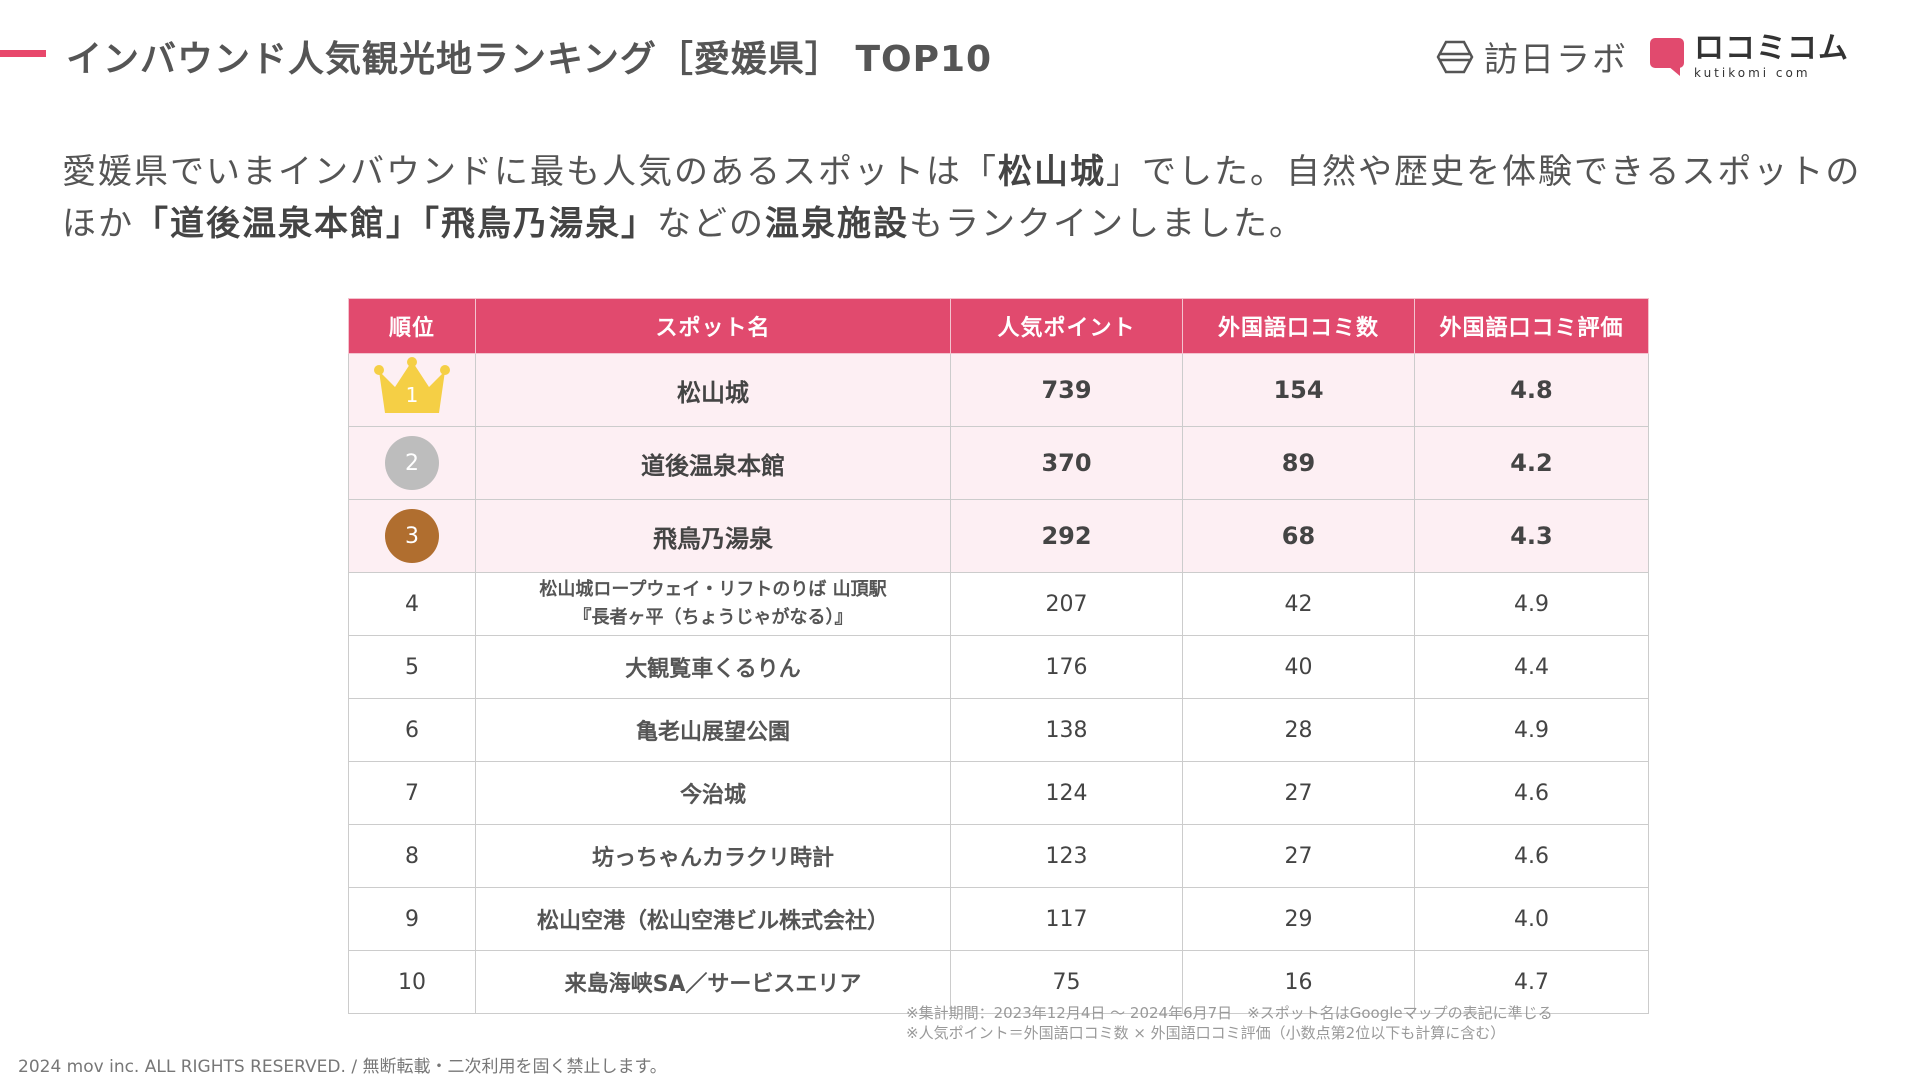 This screenshot has width=1919, height=1080. Describe the element at coordinates (1066, 463) in the screenshot. I see `points-cell: 370` at that location.